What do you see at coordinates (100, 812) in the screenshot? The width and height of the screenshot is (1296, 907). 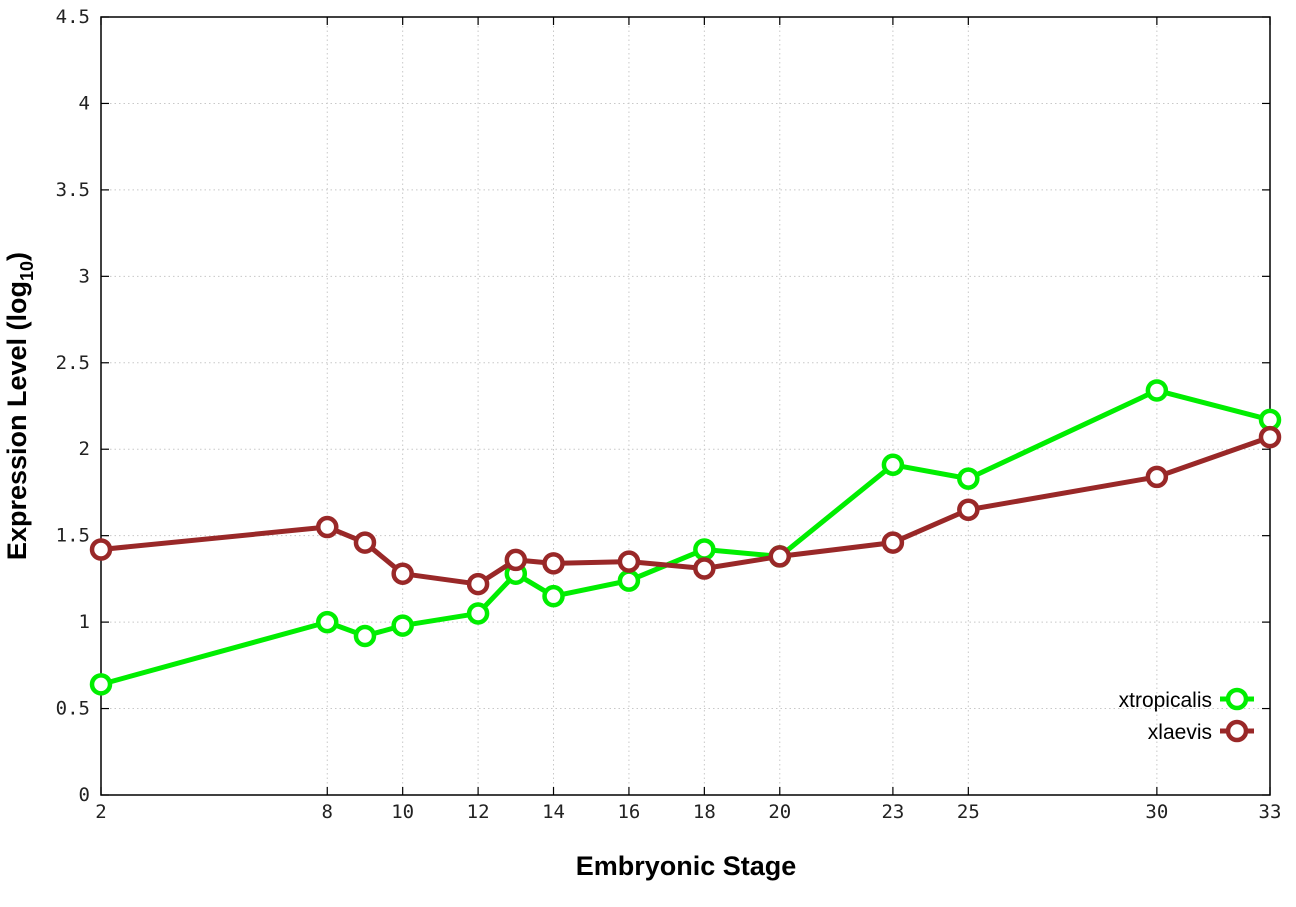 I see `x-tick-label: 2` at bounding box center [100, 812].